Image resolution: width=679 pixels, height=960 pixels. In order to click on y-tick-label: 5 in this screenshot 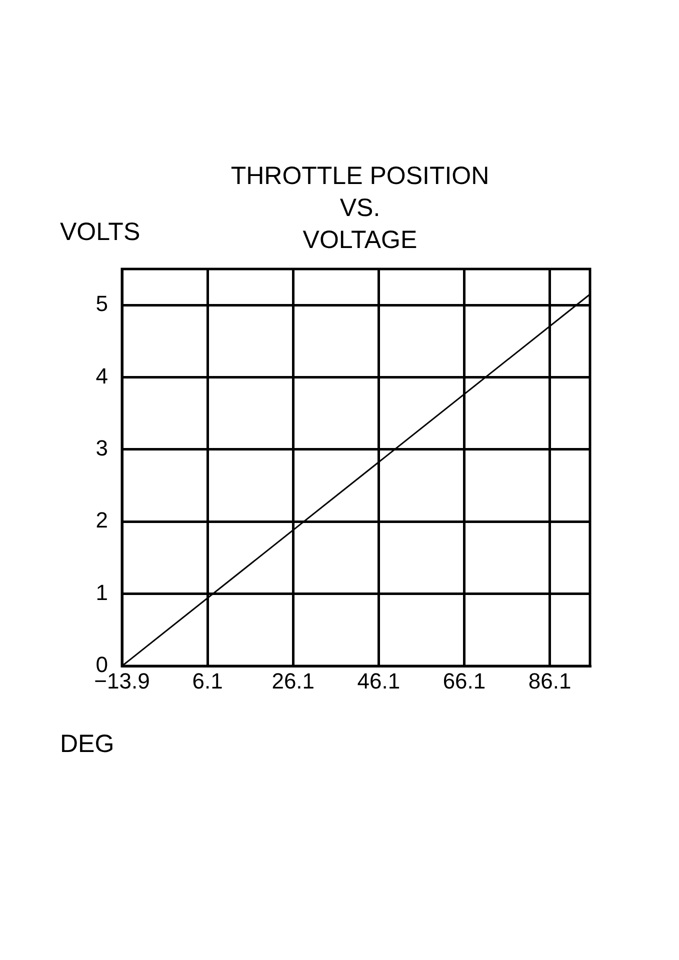, I will do `click(102, 303)`.